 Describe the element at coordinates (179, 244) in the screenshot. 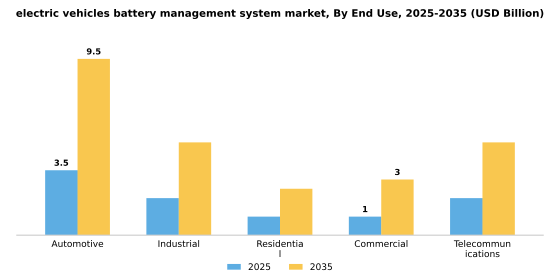

I see `x-tick-label: Industrial` at that location.